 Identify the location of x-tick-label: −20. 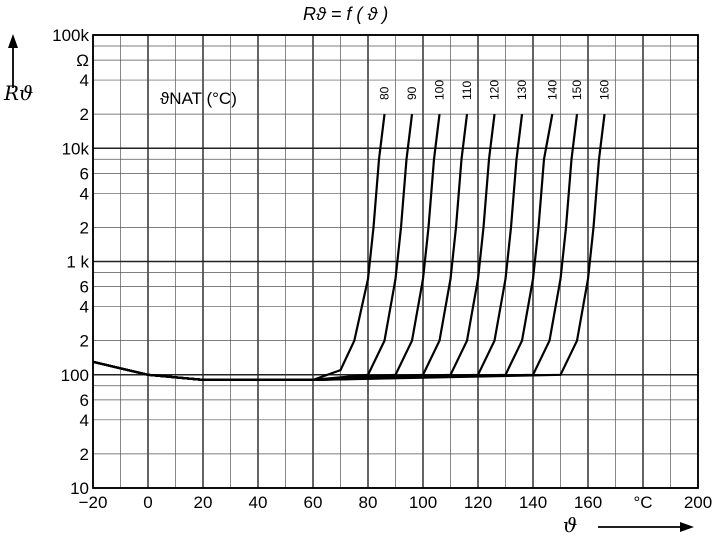
(93, 502).